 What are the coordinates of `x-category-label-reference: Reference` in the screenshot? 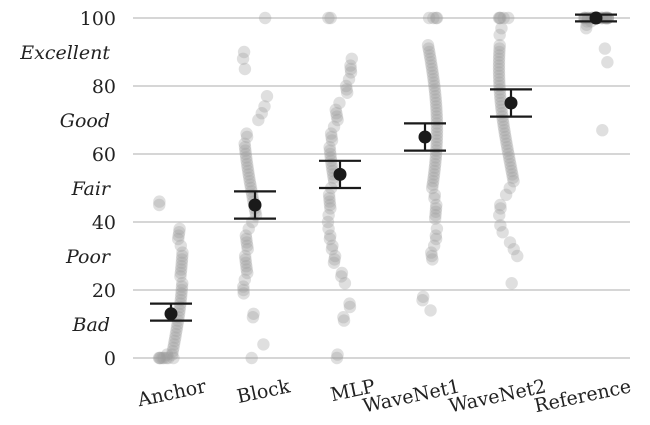 It's located at (582, 396).